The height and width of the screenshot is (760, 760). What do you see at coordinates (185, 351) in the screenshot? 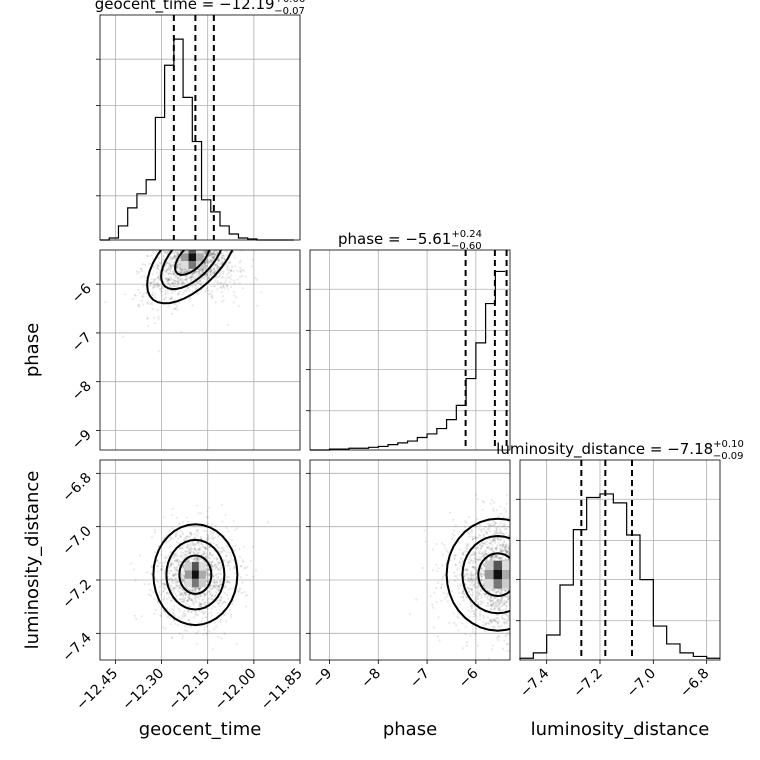
I see `joint-panel-geocent_time-phase: −9−8−7−6` at bounding box center [185, 351].